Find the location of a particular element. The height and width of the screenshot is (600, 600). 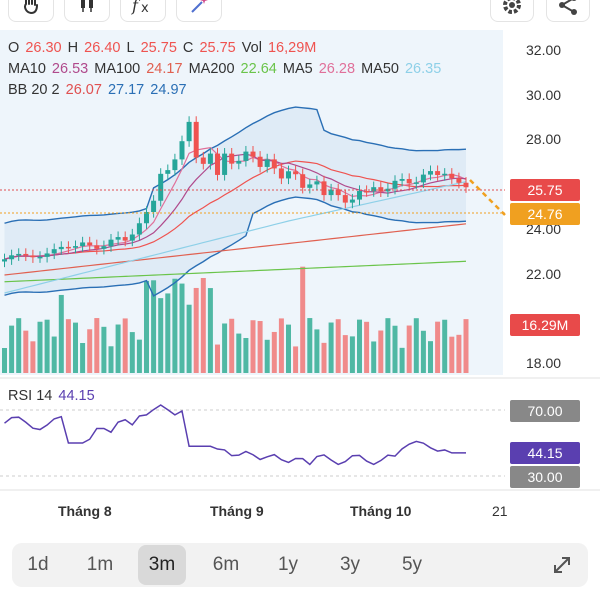

bb-middle-value: 26.07 is located at coordinates (83, 90).